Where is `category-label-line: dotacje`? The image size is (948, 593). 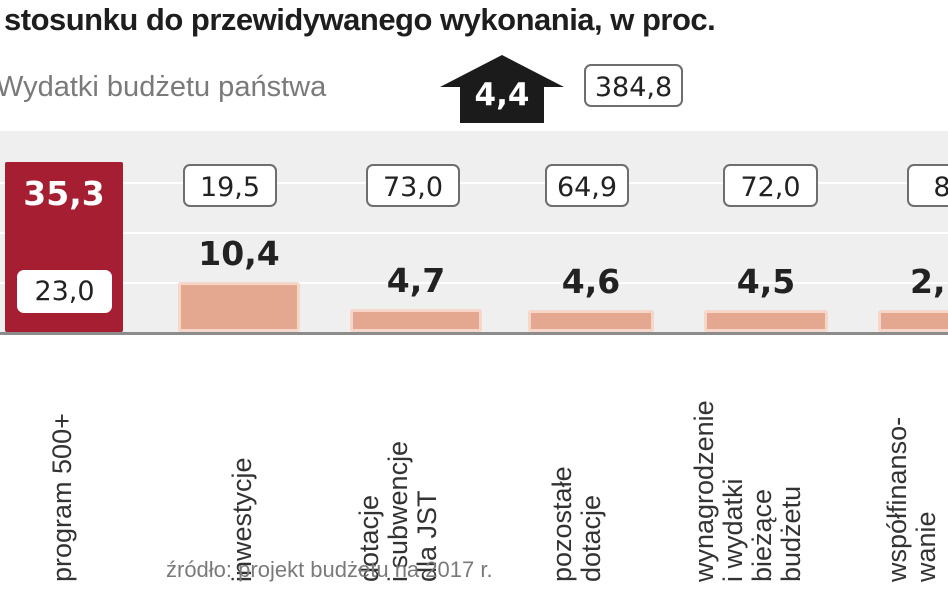 category-label-line: dotacje is located at coordinates (591, 538).